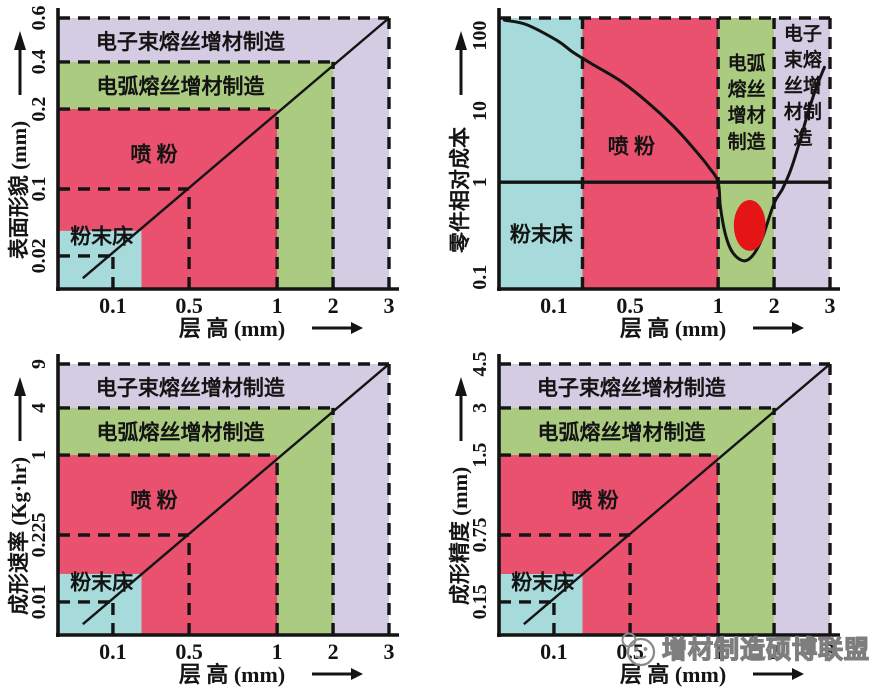 The image size is (881, 692). I want to click on y-axis-title: 成形精度 (mm), so click(460, 536).